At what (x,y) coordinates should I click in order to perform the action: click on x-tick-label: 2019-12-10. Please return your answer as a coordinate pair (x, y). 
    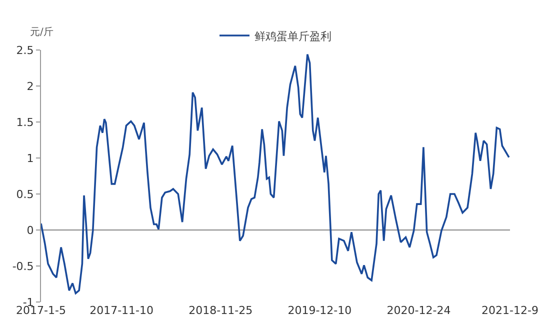
    Looking at the image, I should click on (320, 310).